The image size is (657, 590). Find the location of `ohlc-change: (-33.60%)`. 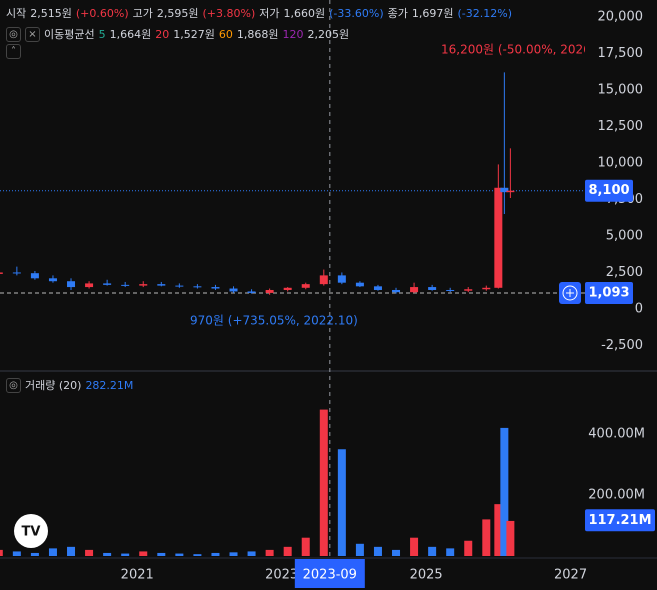

ohlc-change: (-33.60%) is located at coordinates (356, 13).